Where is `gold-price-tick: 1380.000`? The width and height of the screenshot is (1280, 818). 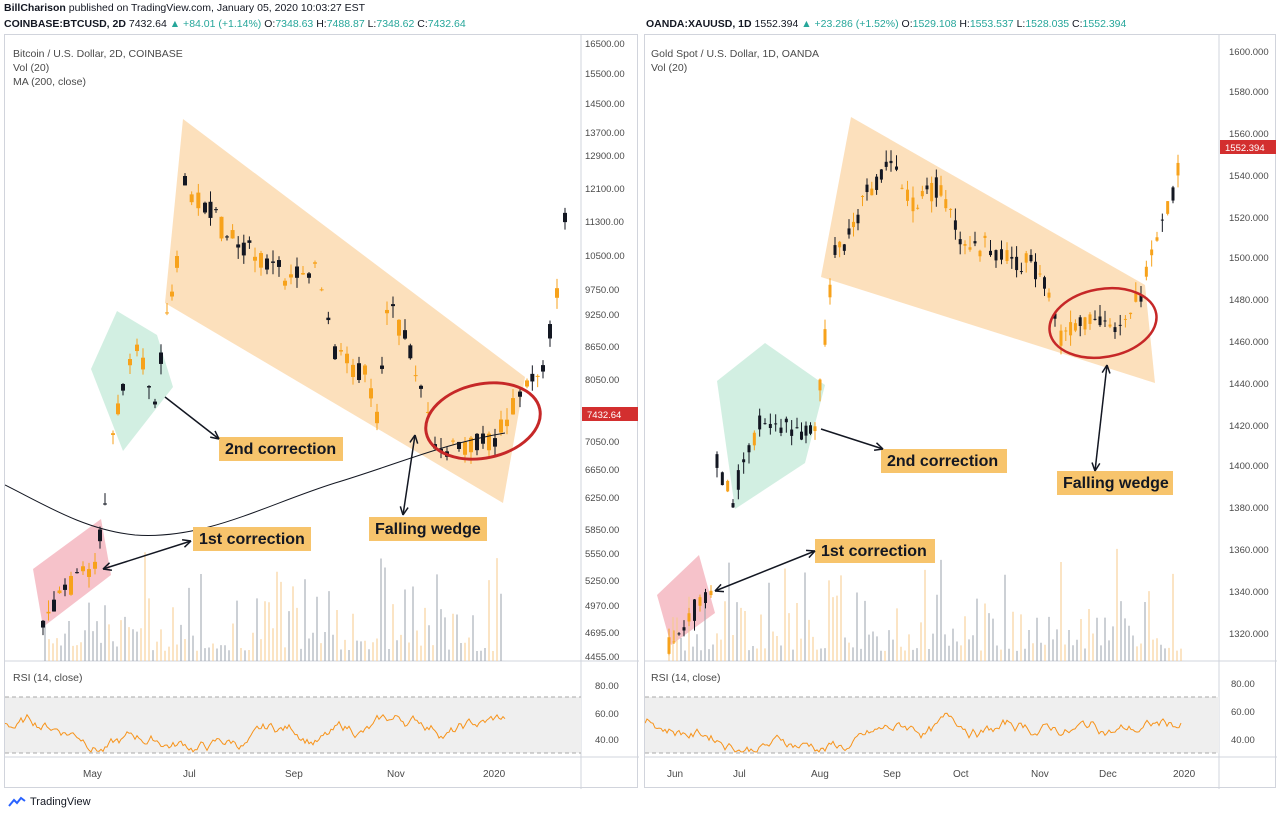 gold-price-tick: 1380.000 is located at coordinates (1249, 508).